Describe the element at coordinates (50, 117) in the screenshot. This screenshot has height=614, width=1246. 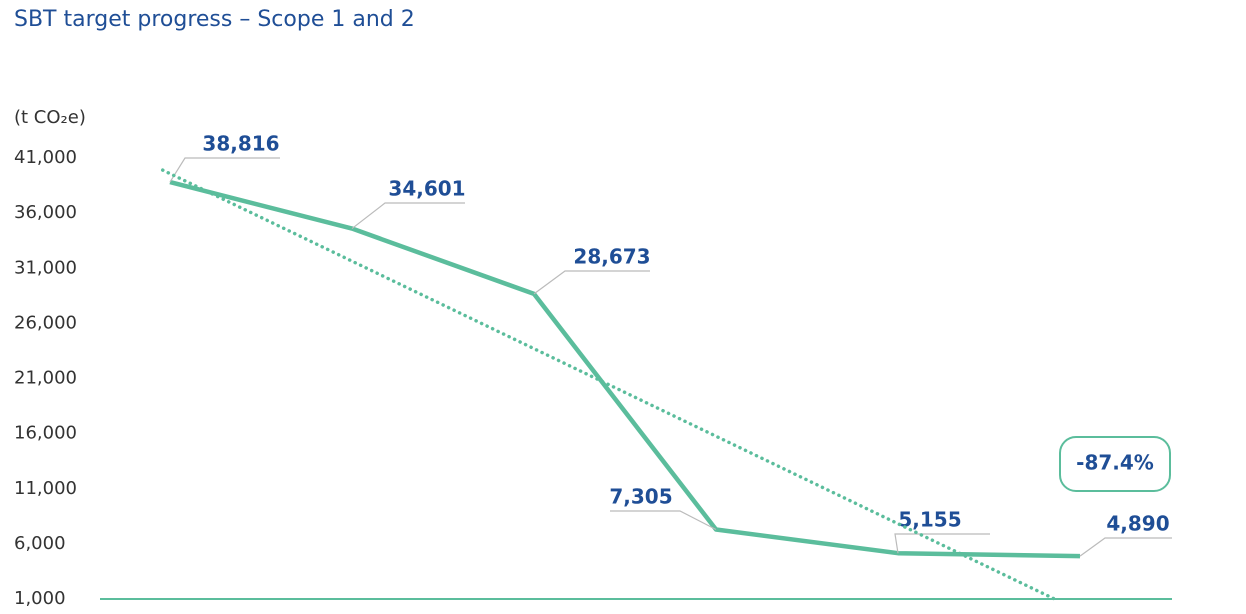
I see `y-axis-label: (t CO₂e)` at that location.